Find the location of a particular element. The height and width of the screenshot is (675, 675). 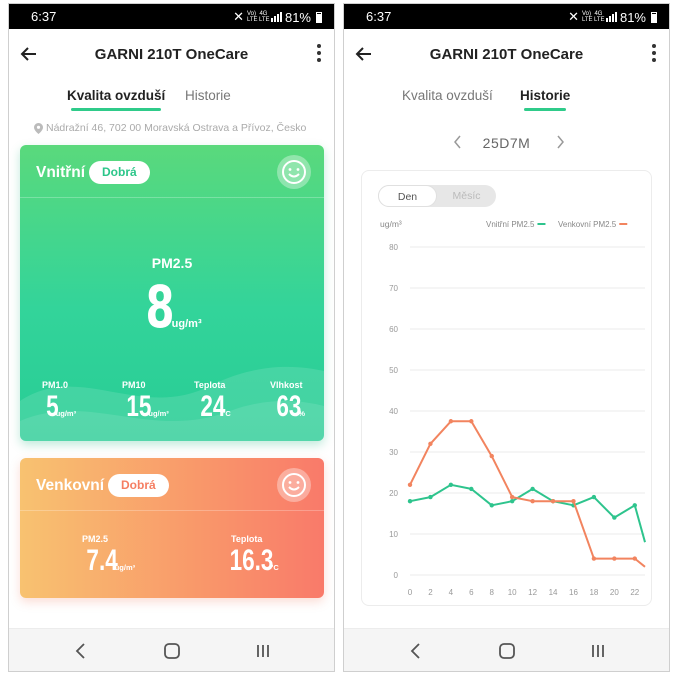

y-tick-label: 0 is located at coordinates (396, 575).